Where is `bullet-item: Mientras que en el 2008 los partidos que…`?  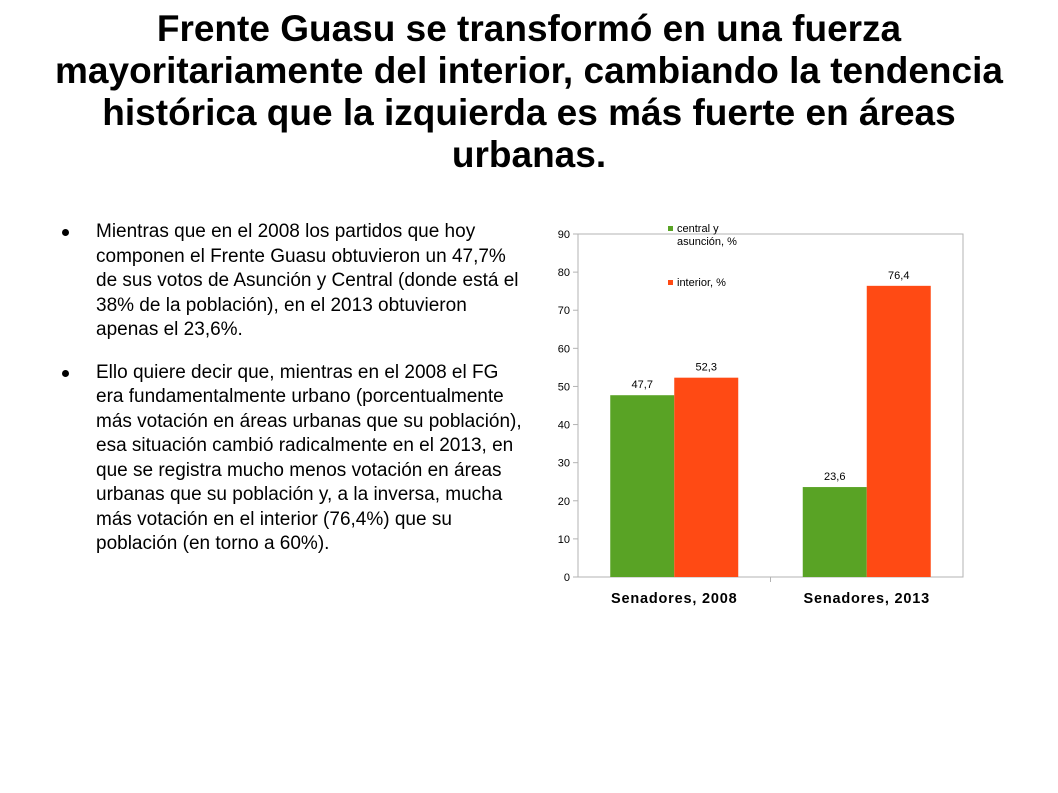 bullet-item: Mientras que en el 2008 los partidos que… is located at coordinates (292, 281).